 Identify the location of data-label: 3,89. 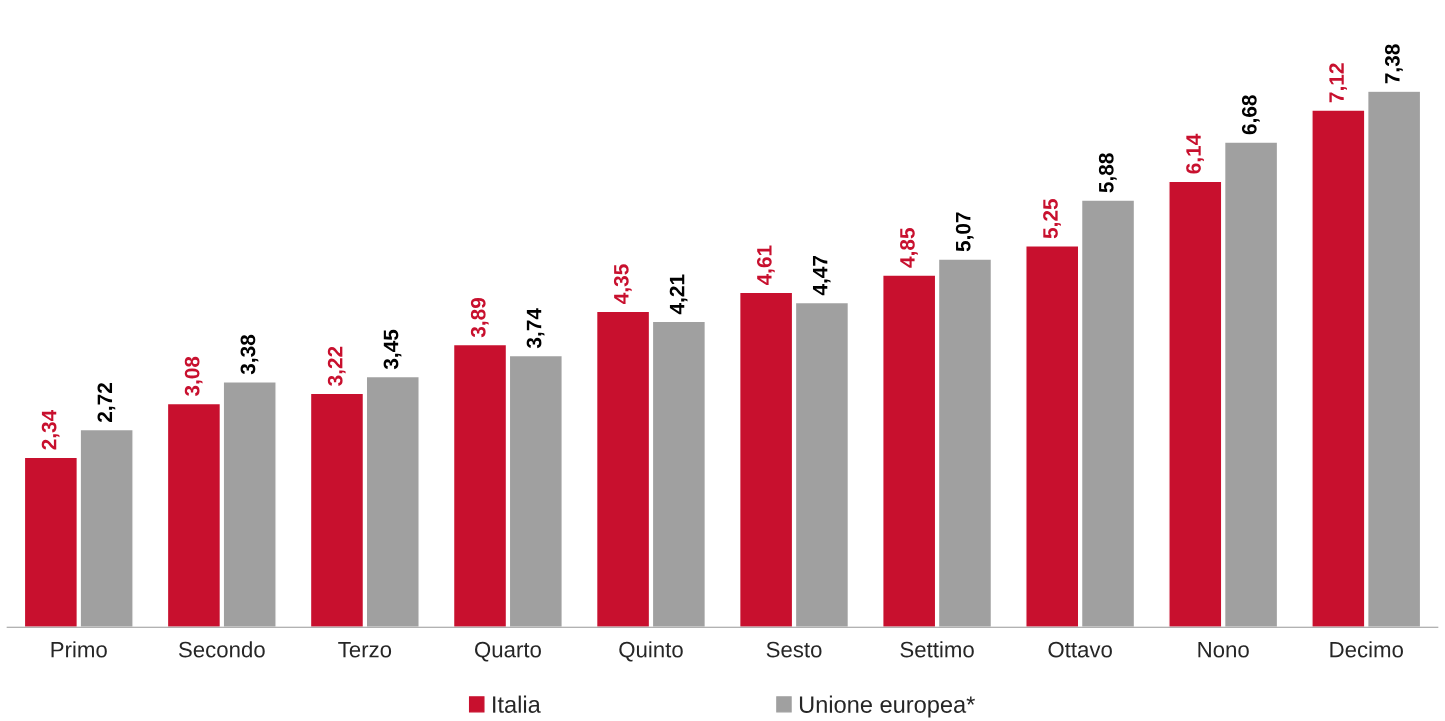
(479, 317).